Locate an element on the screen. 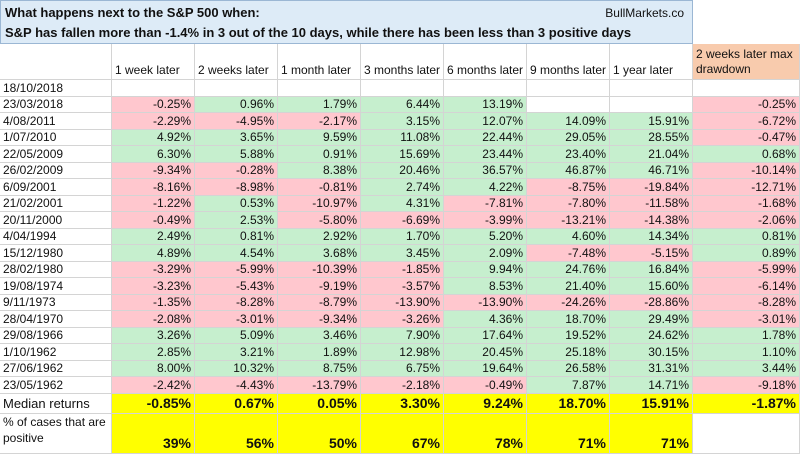  value-cell: 5.20% is located at coordinates (485, 236).